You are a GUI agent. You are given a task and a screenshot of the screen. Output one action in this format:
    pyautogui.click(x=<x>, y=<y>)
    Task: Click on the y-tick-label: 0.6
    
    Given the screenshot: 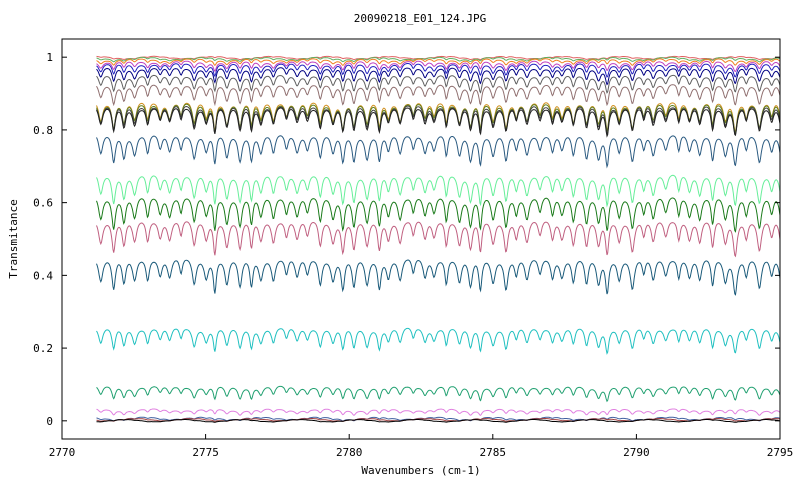 What is the action you would take?
    pyautogui.click(x=43, y=203)
    